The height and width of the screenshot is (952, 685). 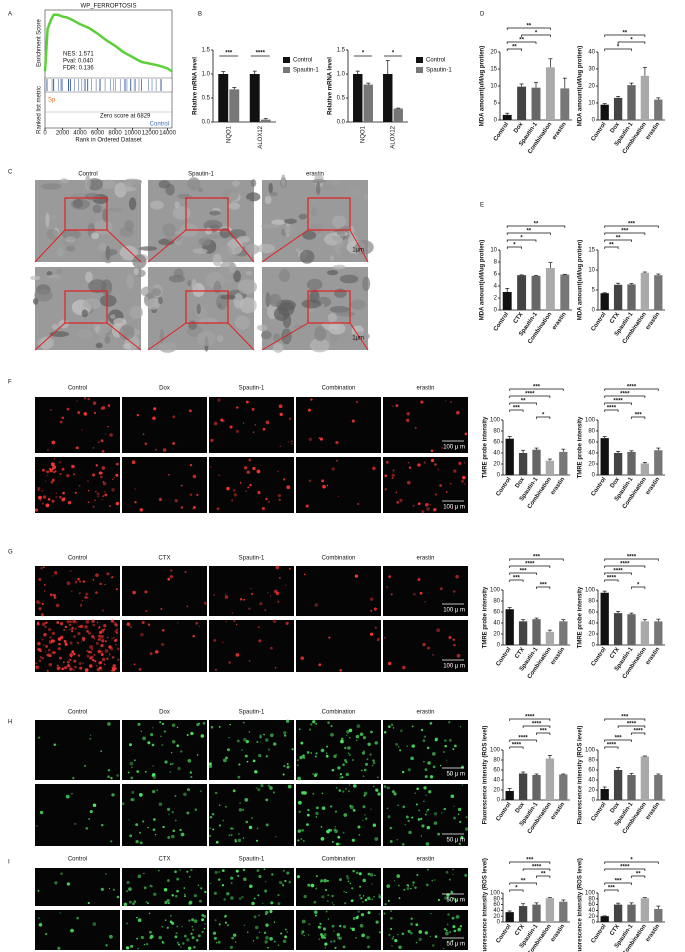 What do you see at coordinates (419, 60) in the screenshot?
I see `legend-swatch` at bounding box center [419, 60].